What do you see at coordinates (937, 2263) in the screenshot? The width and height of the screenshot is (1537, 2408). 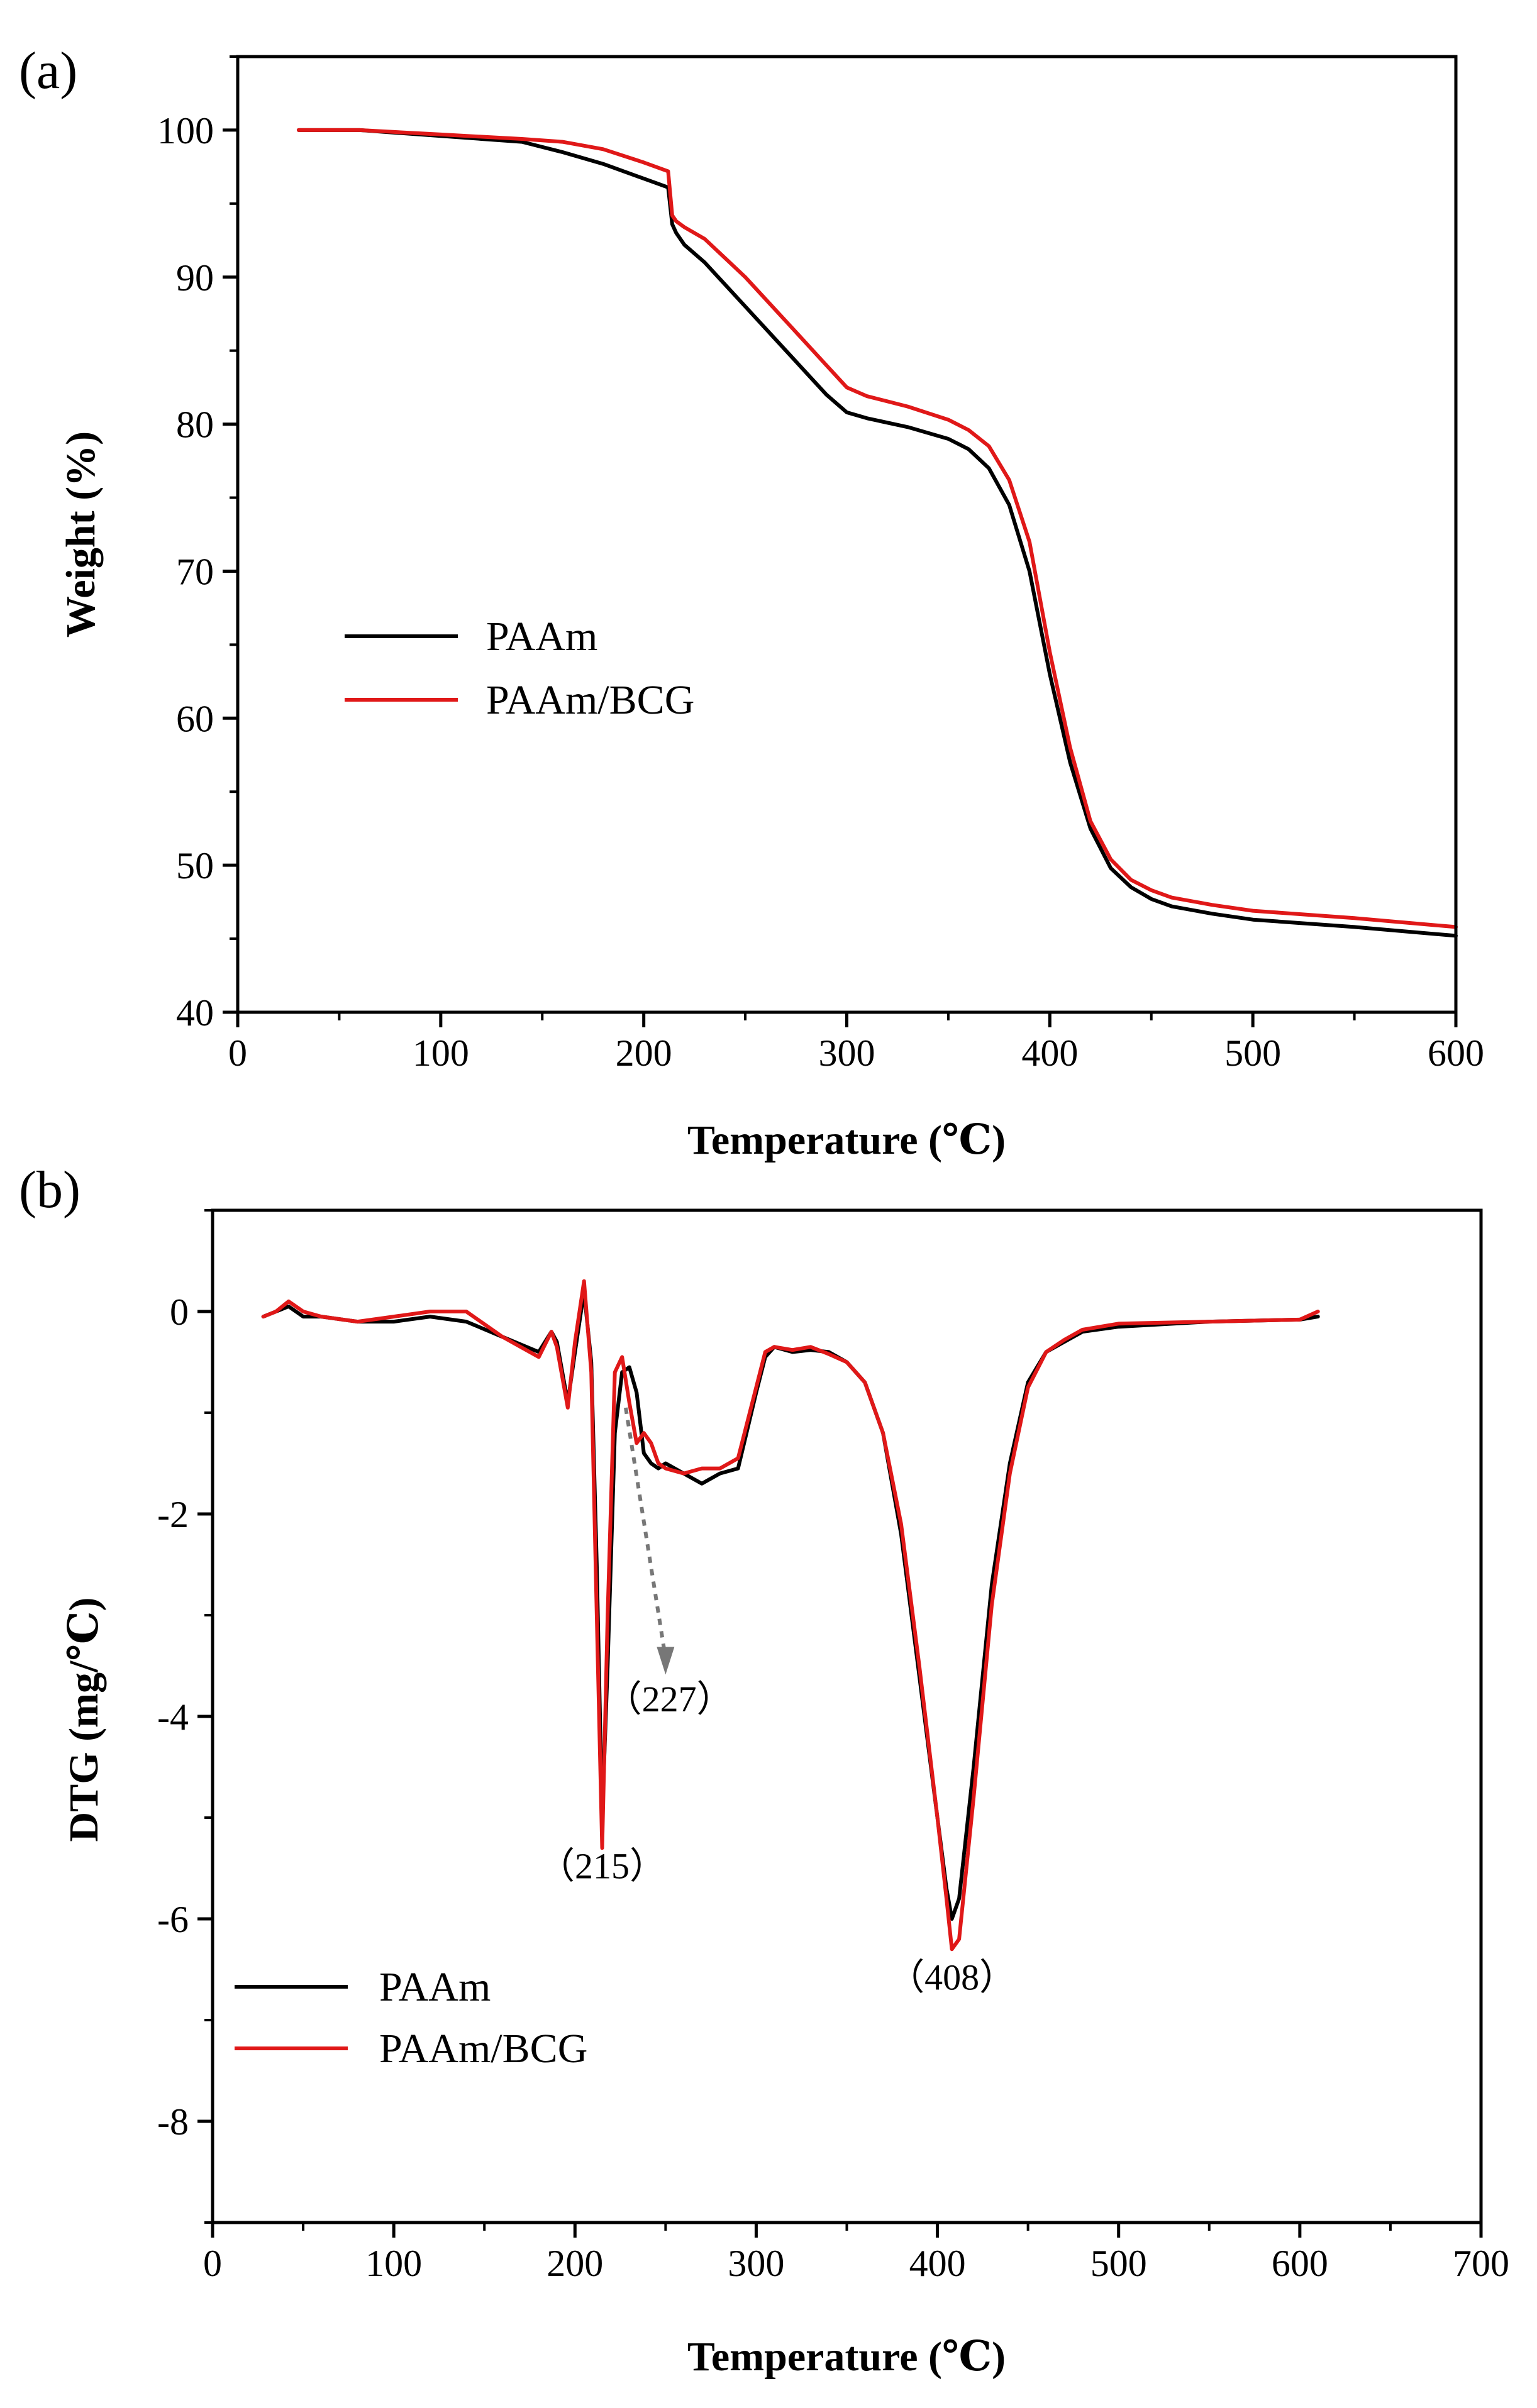 I see `panel-b-xtick-label: 400` at bounding box center [937, 2263].